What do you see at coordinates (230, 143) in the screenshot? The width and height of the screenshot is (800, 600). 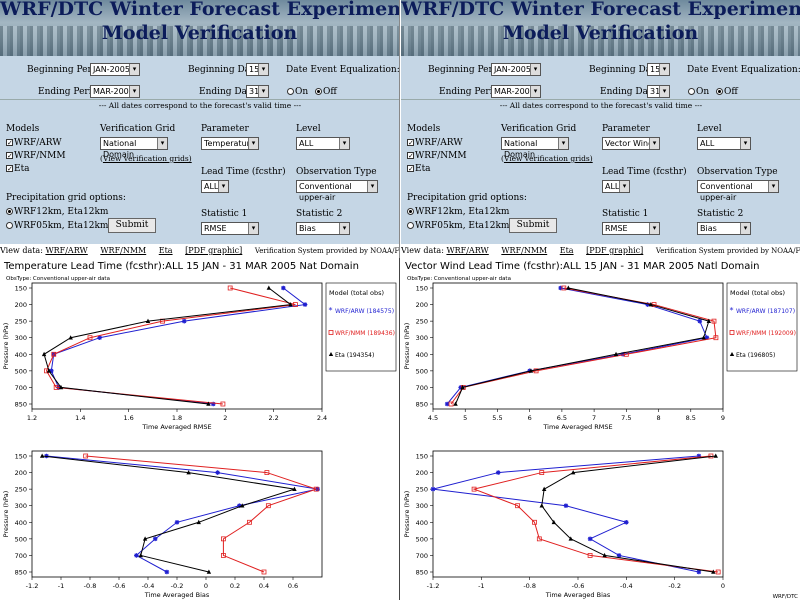 I see `parameter-select: Temperature ▾` at bounding box center [230, 143].